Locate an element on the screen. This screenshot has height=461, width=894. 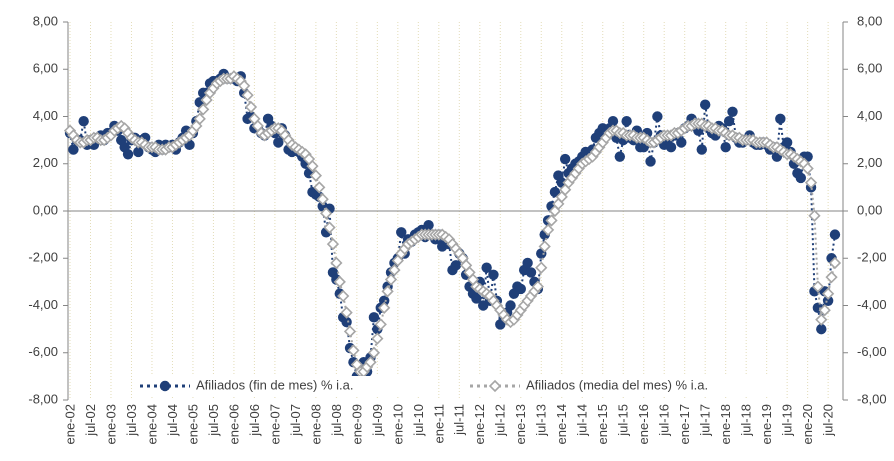
x-tick-label: ene-20 is located at coordinates (807, 424).